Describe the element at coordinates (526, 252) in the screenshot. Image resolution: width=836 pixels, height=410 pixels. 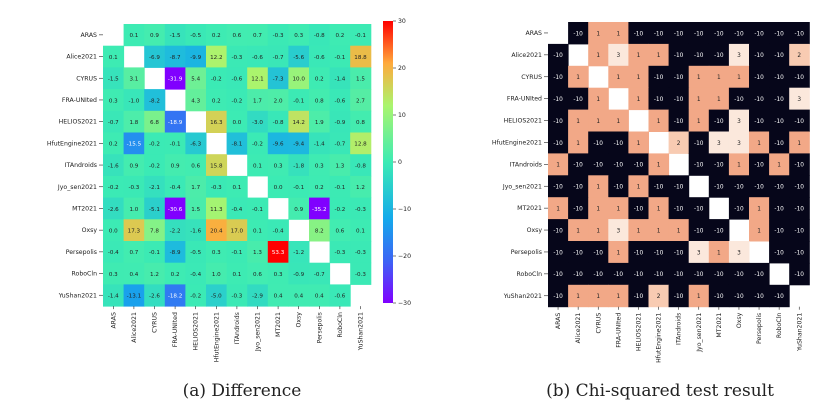
I see `y-tick-label: Persepolis` at that location.